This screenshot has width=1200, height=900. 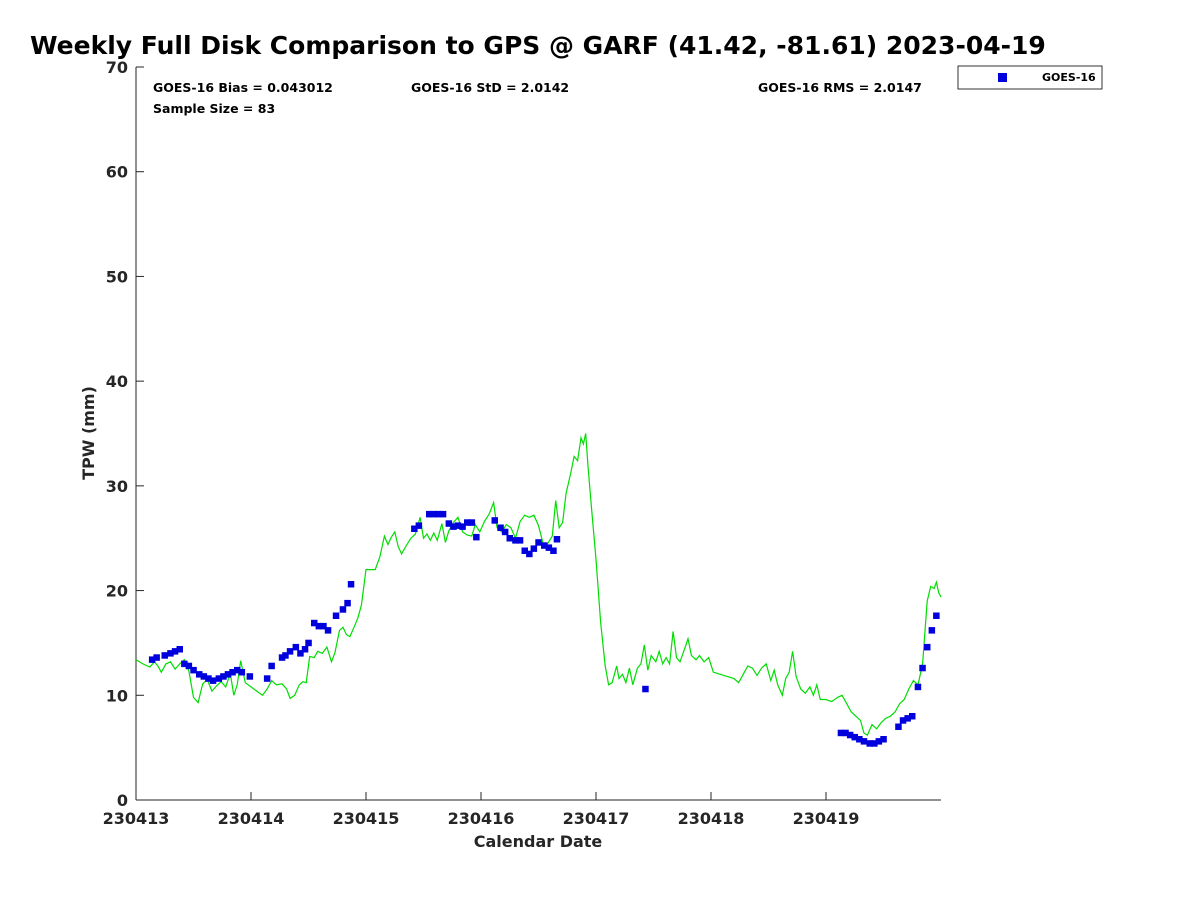 I want to click on legend: GOES-16, so click(x=1030, y=77).